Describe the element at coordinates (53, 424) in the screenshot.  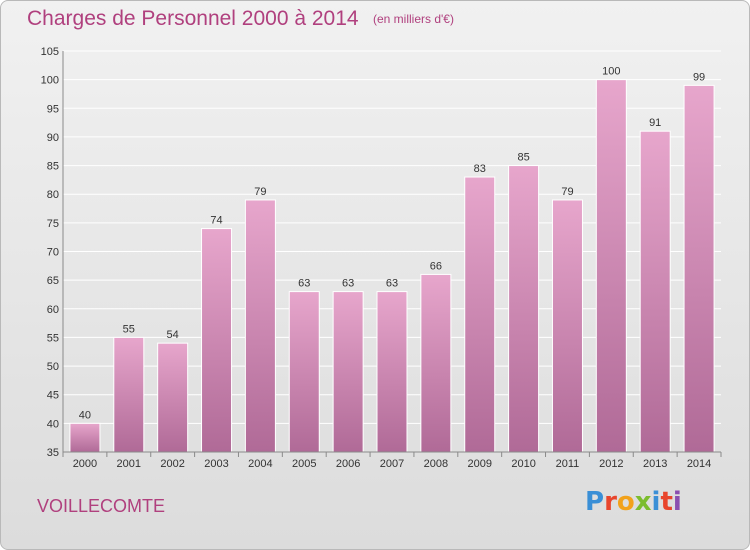
I see `y-tick-label: 40` at that location.